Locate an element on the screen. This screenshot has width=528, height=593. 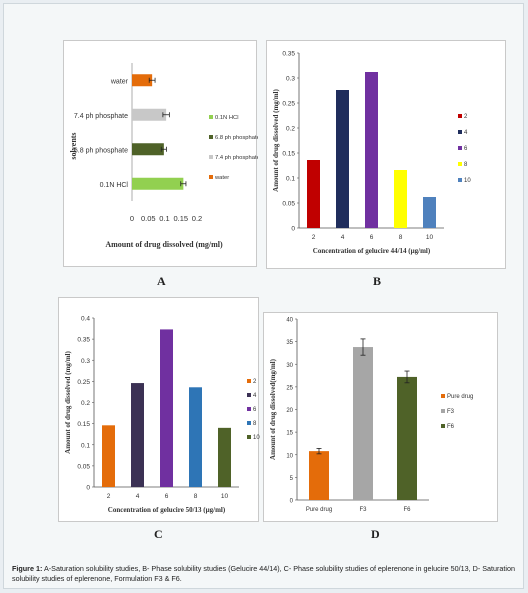
a-category-label-3: water is located at coordinates (119, 81).